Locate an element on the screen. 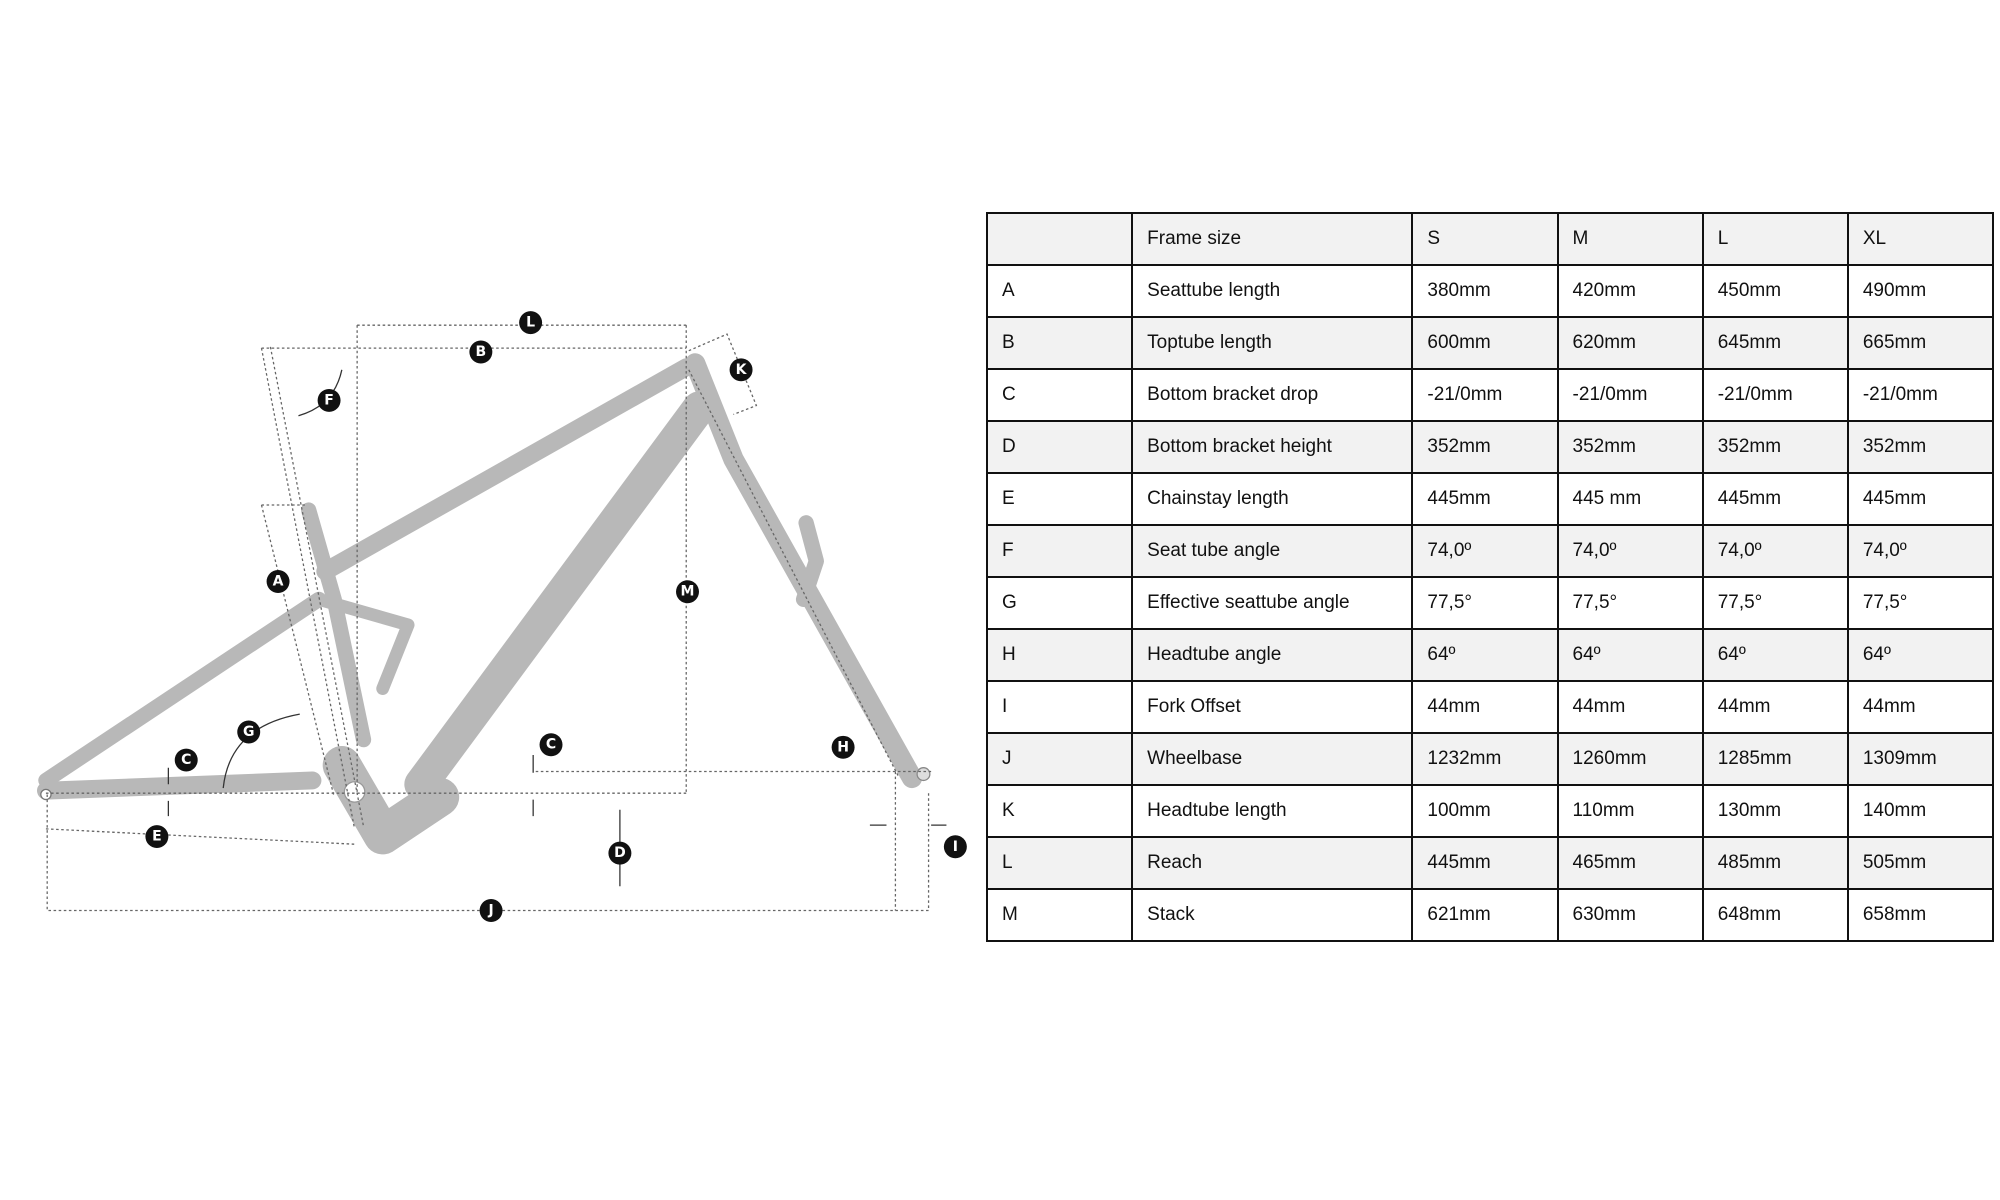 This screenshot has width=2000, height=1200. measurement-name-cell: Fork Offset is located at coordinates (1272, 707).